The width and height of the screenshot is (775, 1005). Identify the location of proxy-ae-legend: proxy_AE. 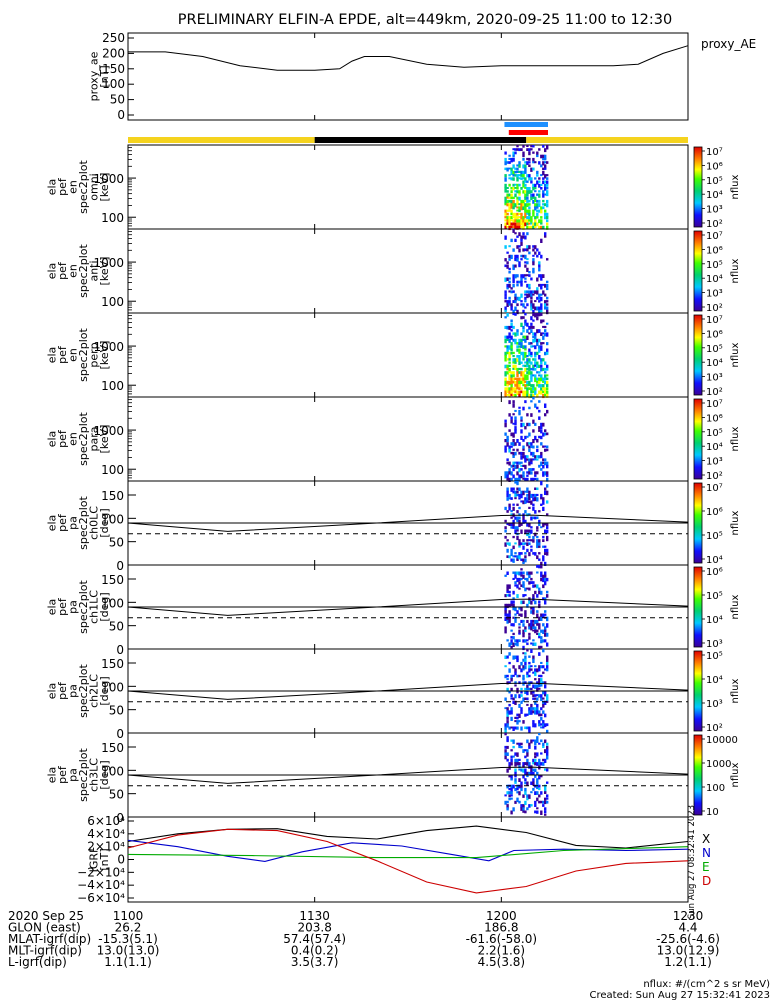
(728, 44).